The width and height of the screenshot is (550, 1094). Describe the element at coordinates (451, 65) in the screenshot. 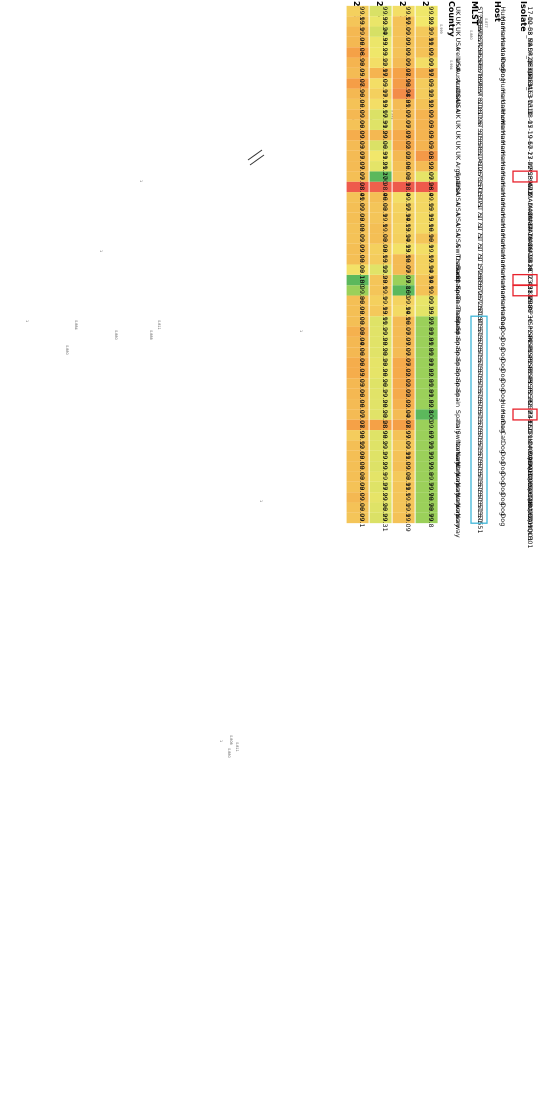

I see `support-value: 0.994` at that location.